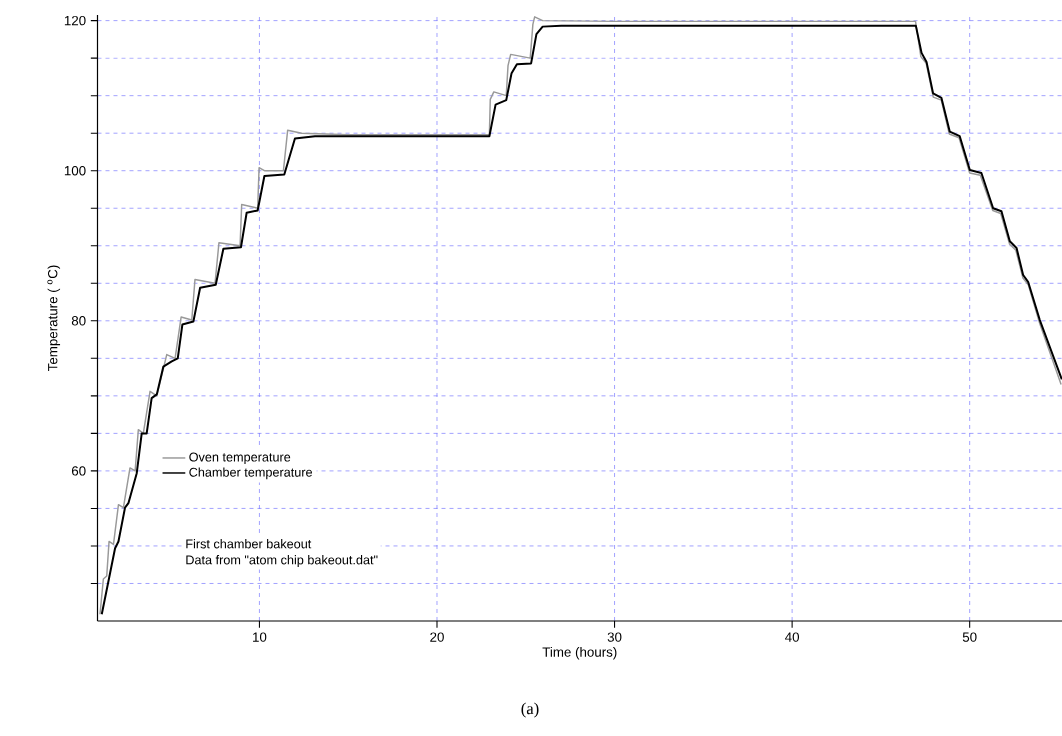  Describe the element at coordinates (530, 710) in the screenshot. I see `text: (a)` at that location.